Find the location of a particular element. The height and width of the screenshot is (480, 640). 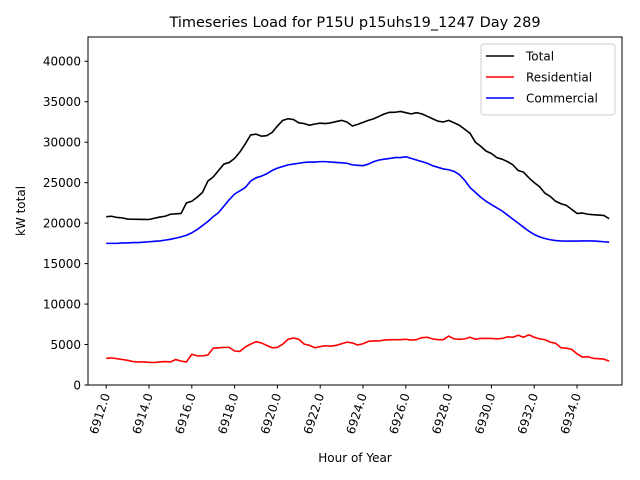

y-tick-label: 35000 is located at coordinates (62, 102).